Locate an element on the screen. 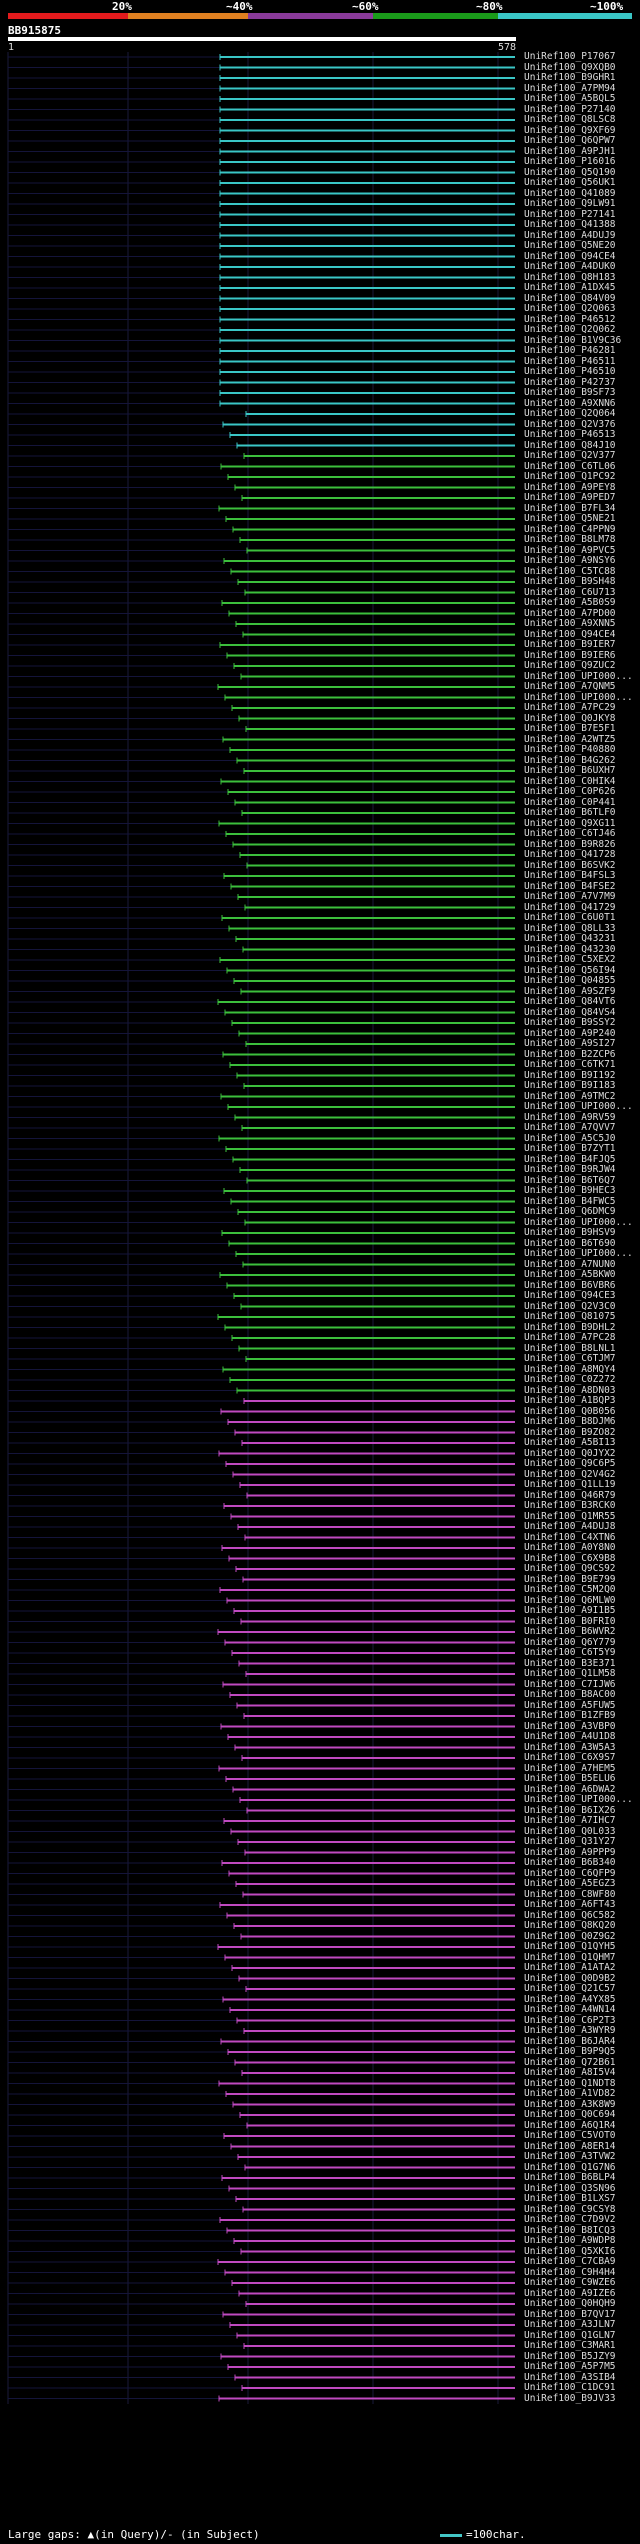 The height and width of the screenshot is (2544, 640). hit-label: UniRef100_B4FJQ5 is located at coordinates (570, 1159).